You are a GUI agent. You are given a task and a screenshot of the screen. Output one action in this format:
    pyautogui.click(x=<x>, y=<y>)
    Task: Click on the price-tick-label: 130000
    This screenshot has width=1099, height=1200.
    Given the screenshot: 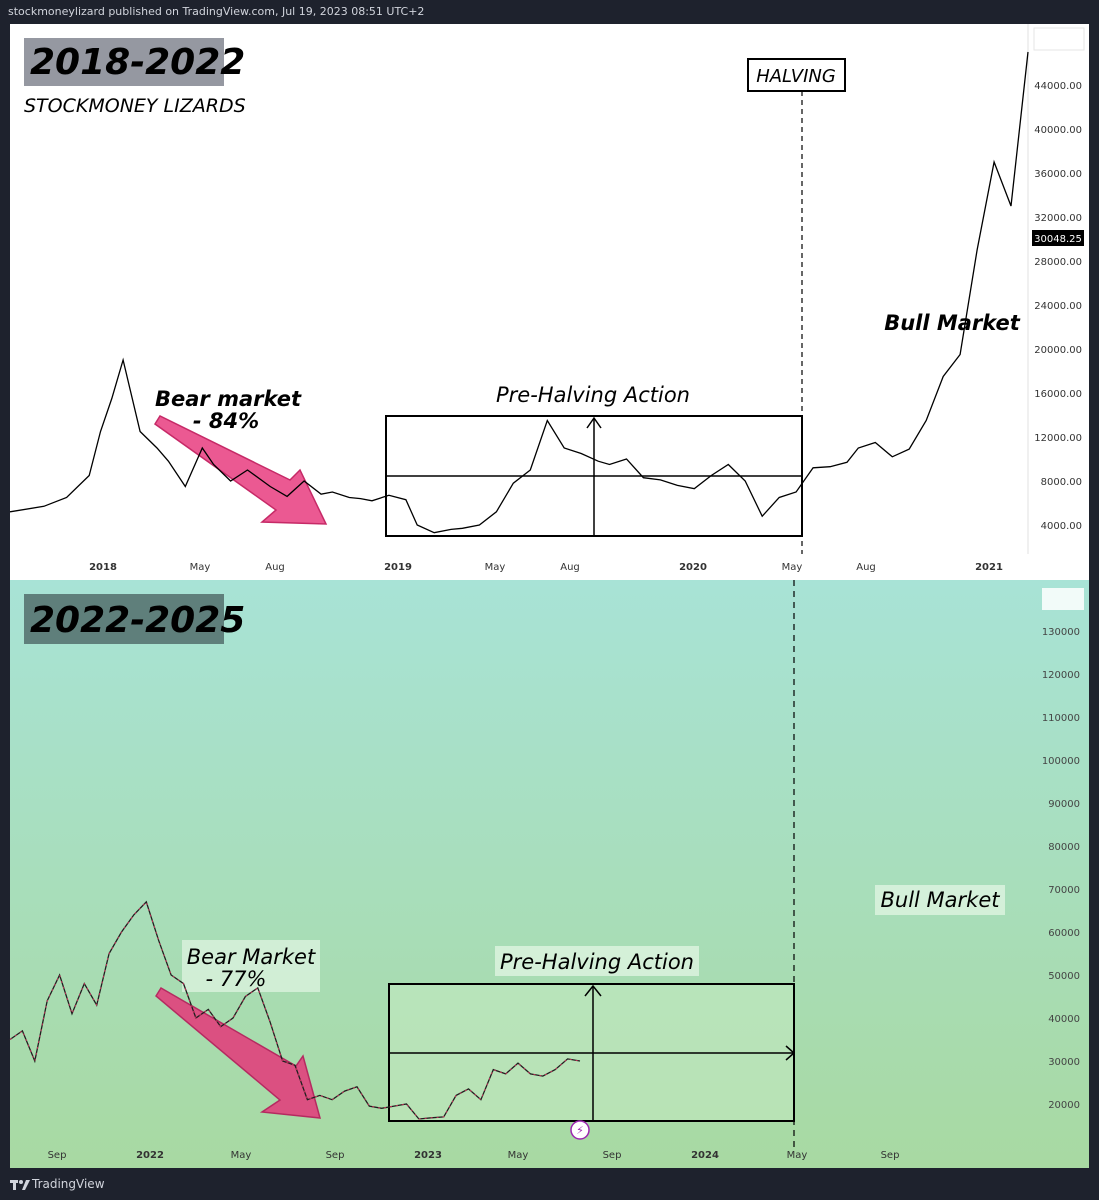 What is the action you would take?
    pyautogui.click(x=1061, y=632)
    